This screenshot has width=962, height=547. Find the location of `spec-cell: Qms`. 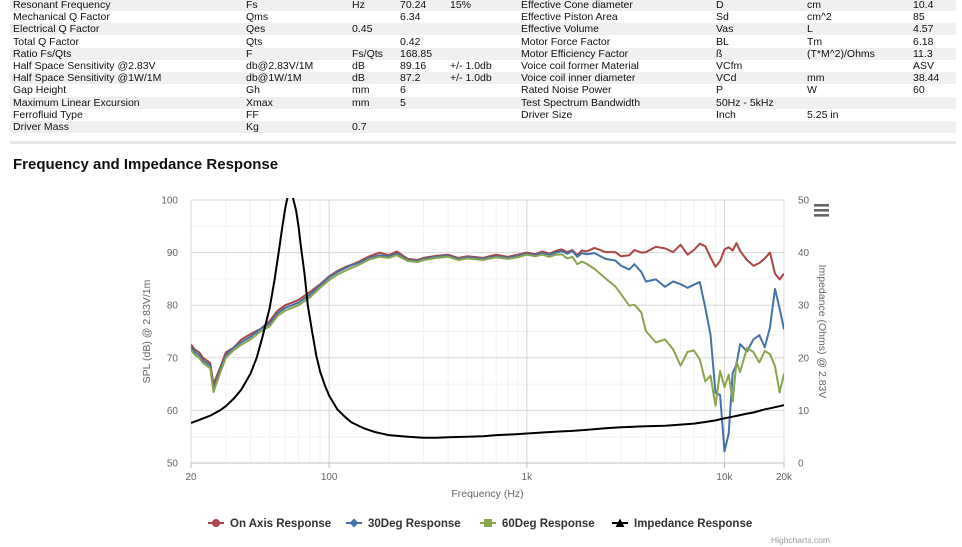

spec-cell: Qms is located at coordinates (257, 17).